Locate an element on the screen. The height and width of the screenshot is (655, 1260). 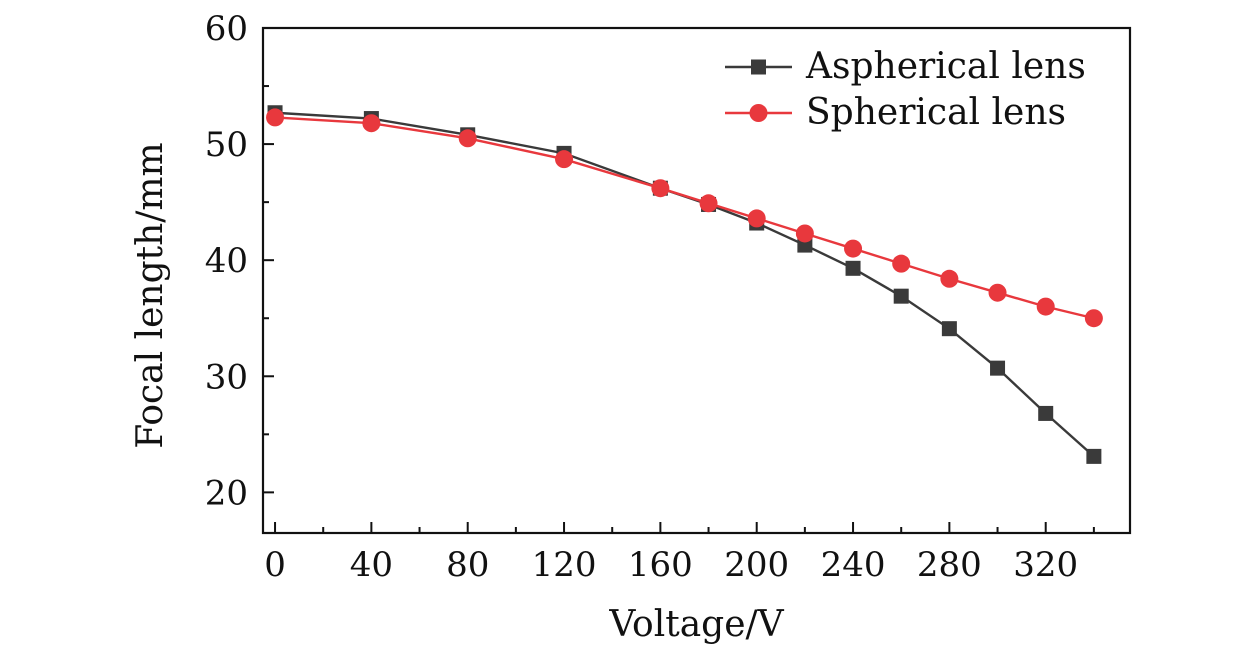
x-tick-label: 160 is located at coordinates (660, 565).